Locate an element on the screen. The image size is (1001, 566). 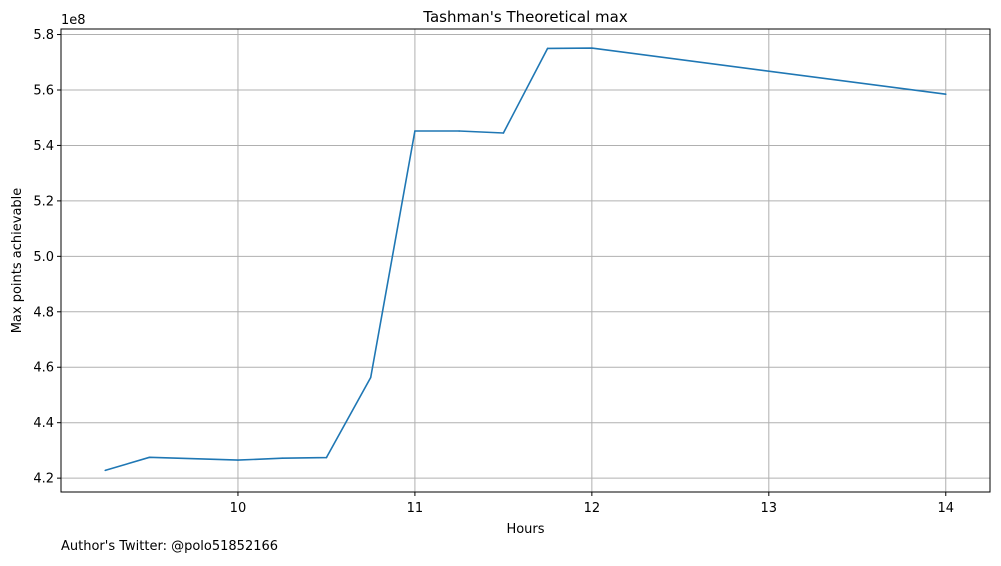
chart-title: Tashman's Theoretical max is located at coordinates (525, 17).